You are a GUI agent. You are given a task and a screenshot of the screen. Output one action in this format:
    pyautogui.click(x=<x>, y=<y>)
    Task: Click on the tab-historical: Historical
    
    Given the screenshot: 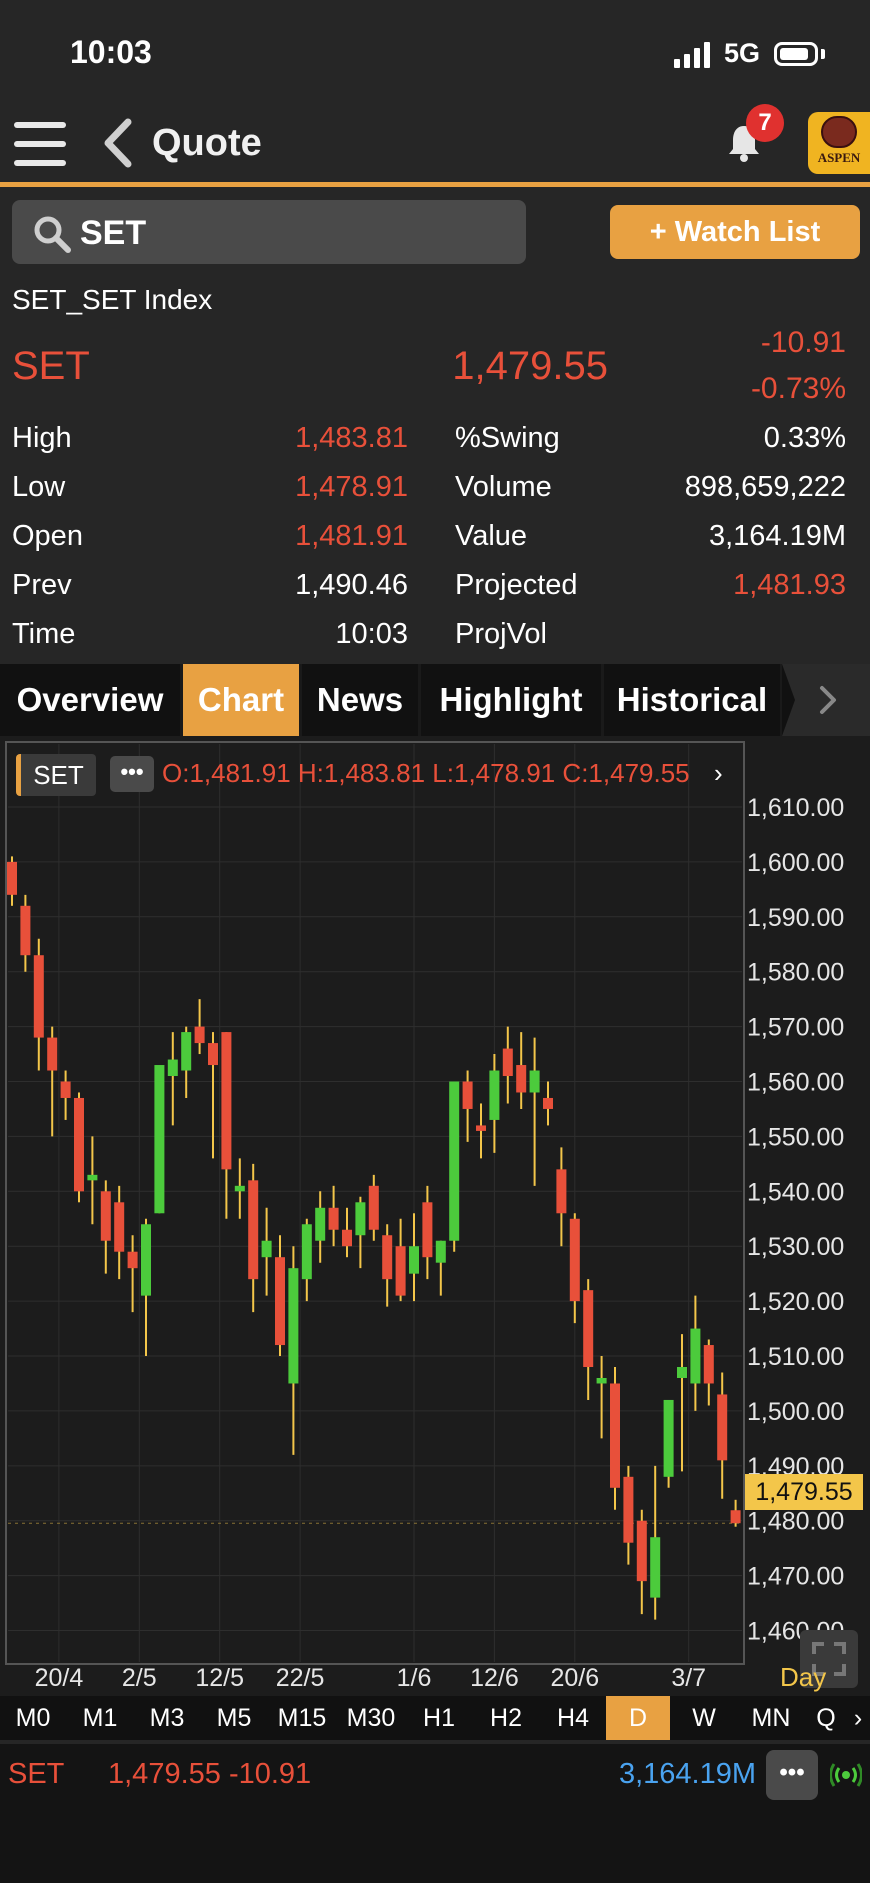 What is the action you would take?
    pyautogui.click(x=692, y=700)
    